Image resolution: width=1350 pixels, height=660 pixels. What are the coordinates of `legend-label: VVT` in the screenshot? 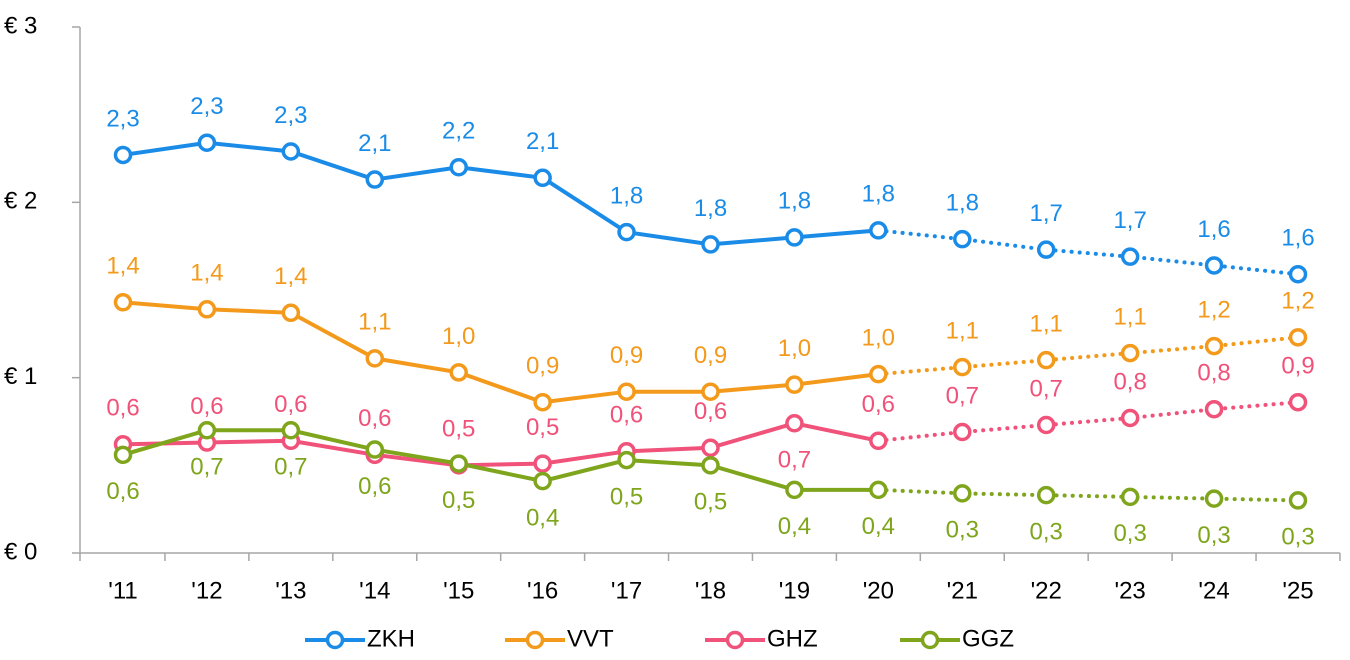 It's located at (590, 638).